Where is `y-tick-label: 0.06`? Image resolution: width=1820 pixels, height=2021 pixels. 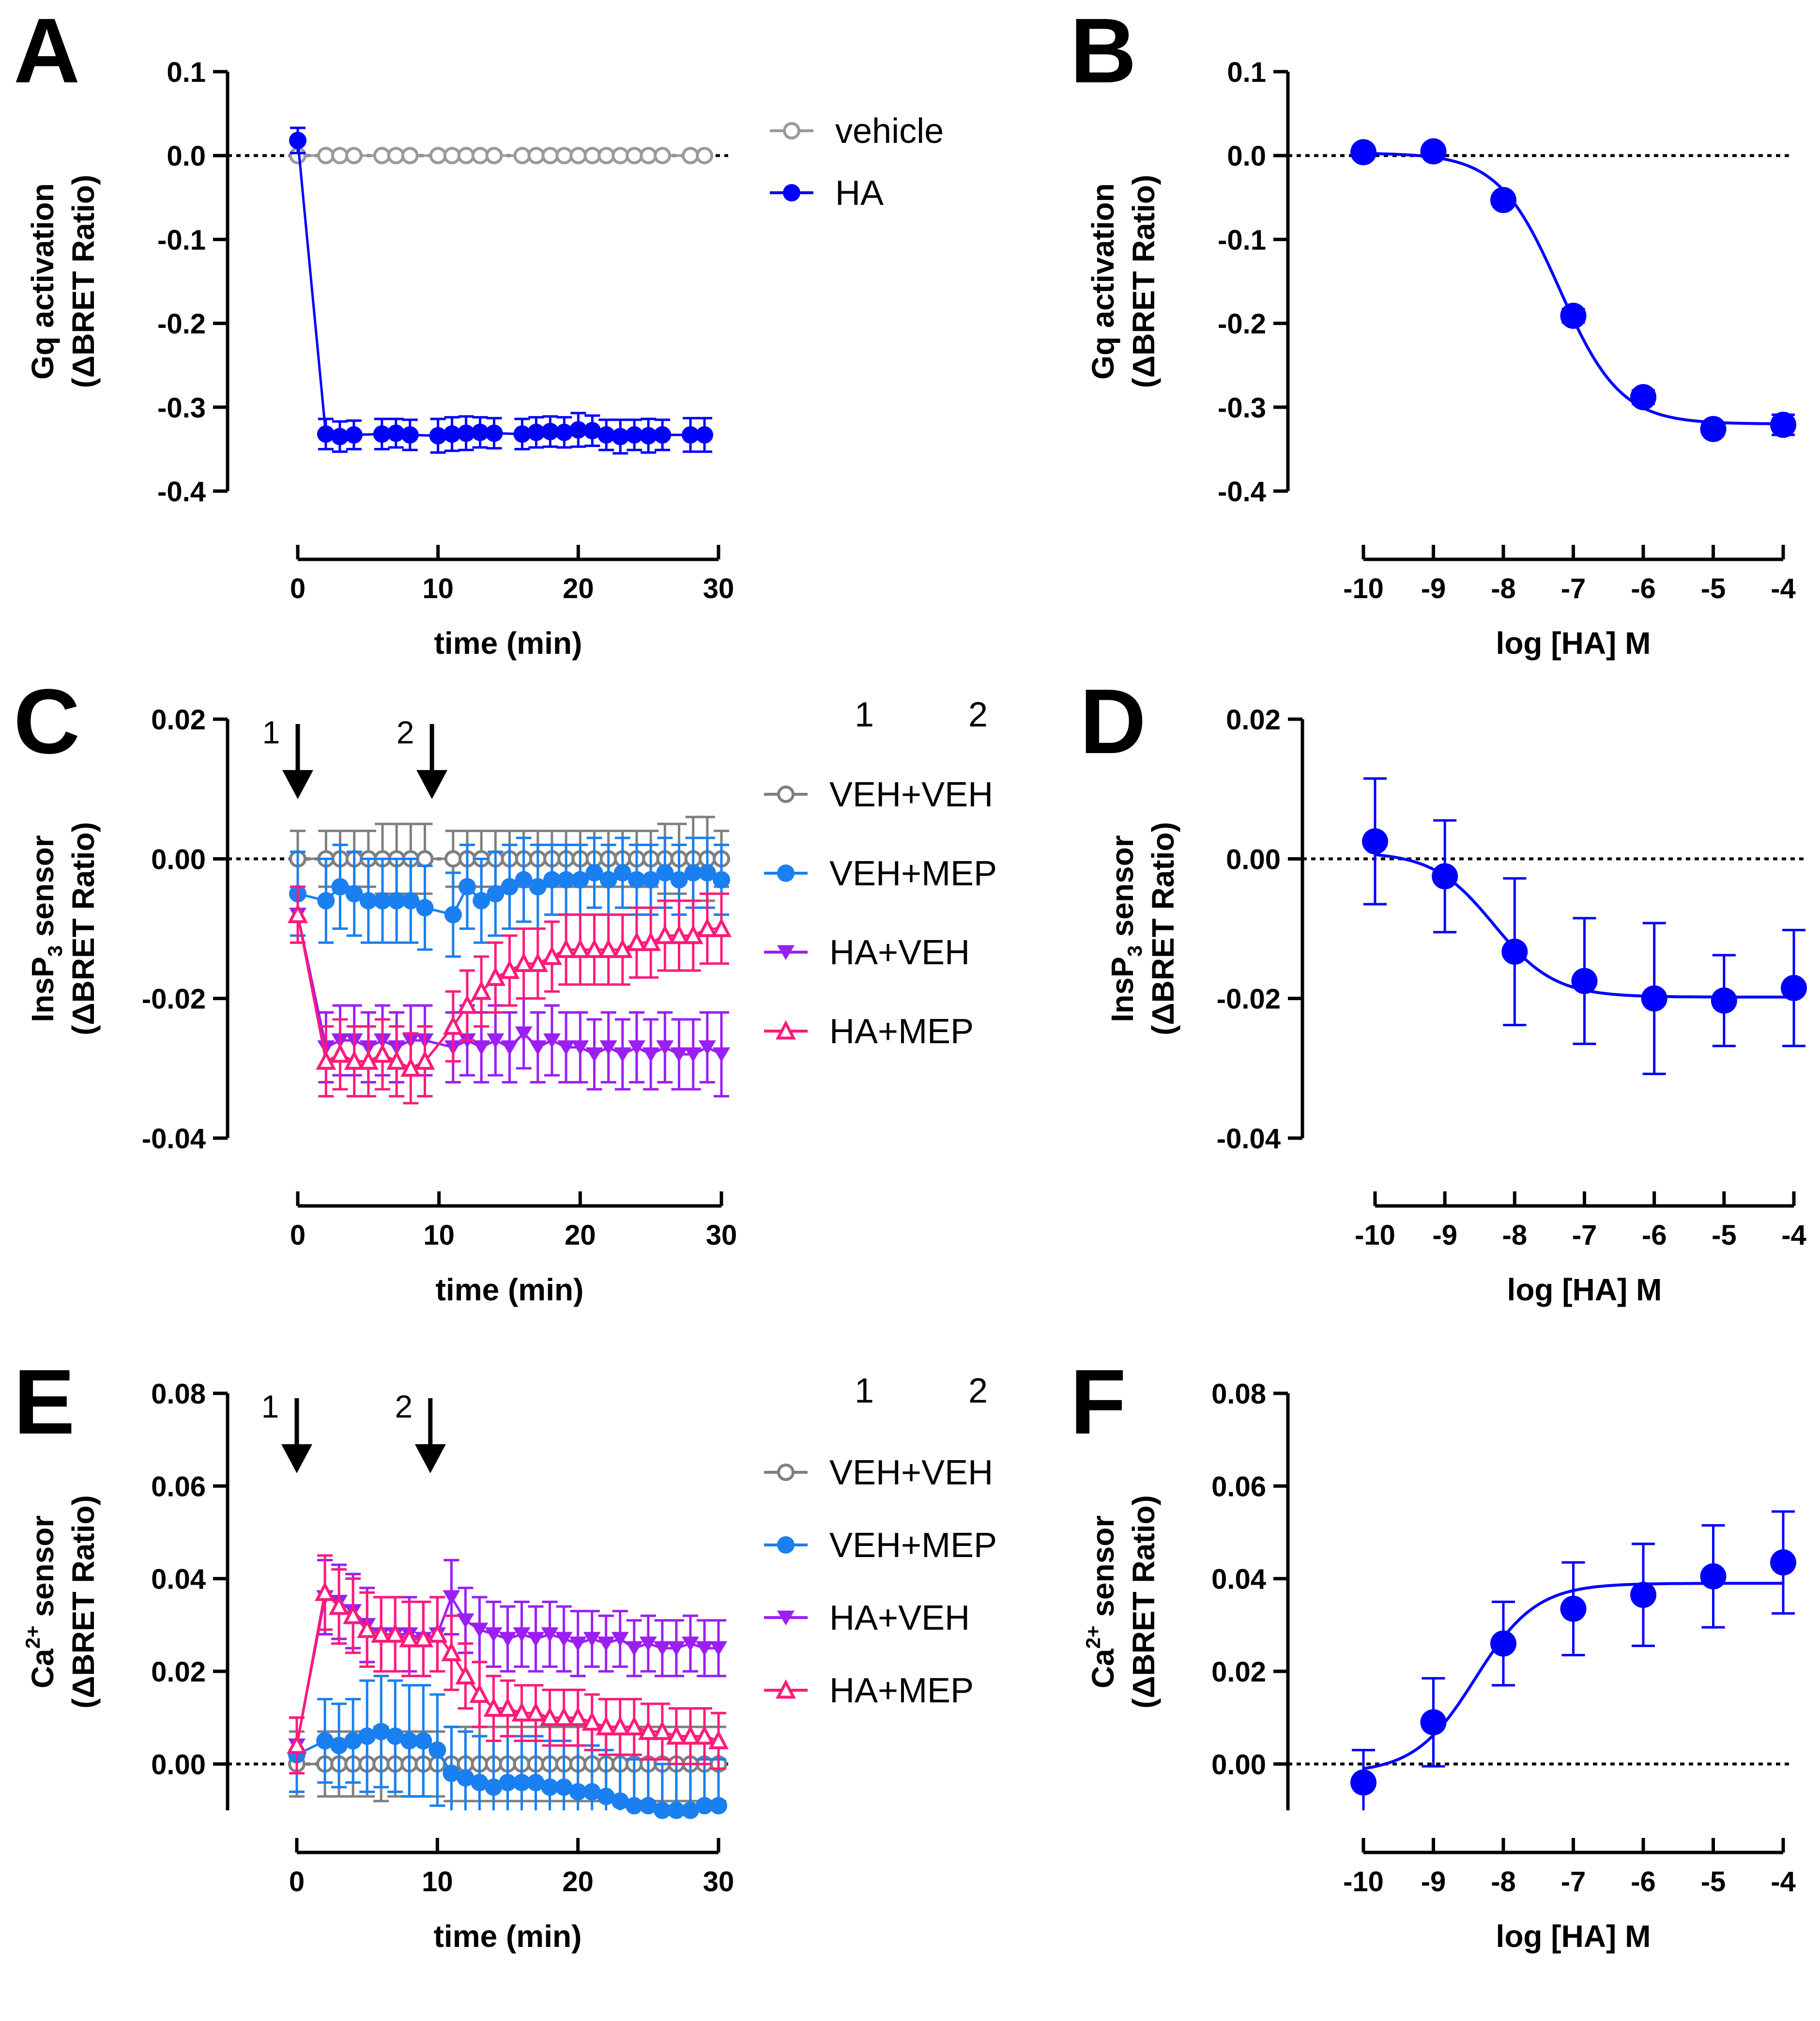
y-tick-label: 0.06 is located at coordinates (178, 1486).